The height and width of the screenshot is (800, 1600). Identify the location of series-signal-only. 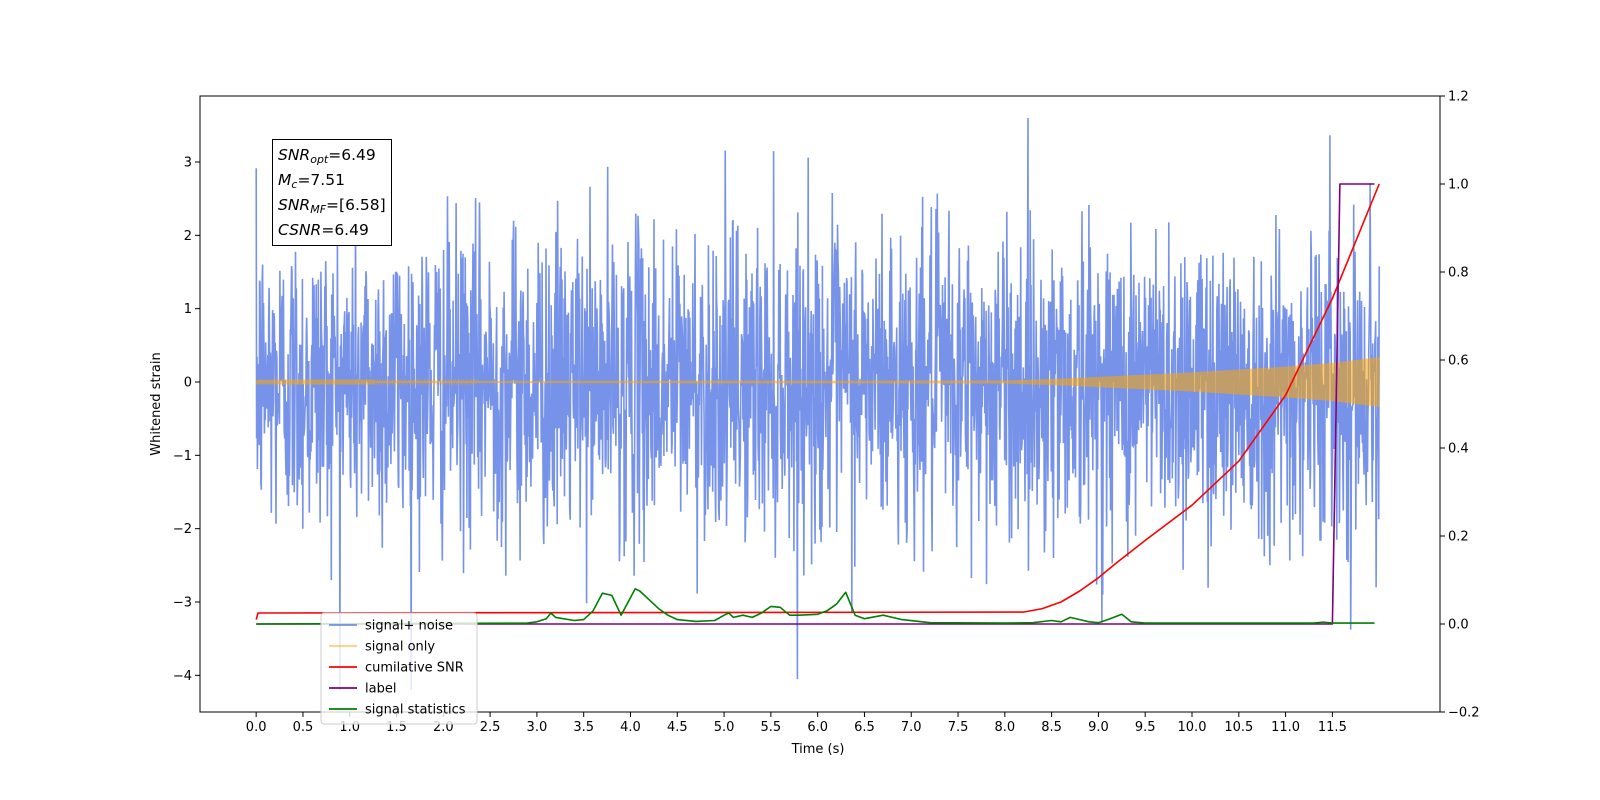
(817, 382).